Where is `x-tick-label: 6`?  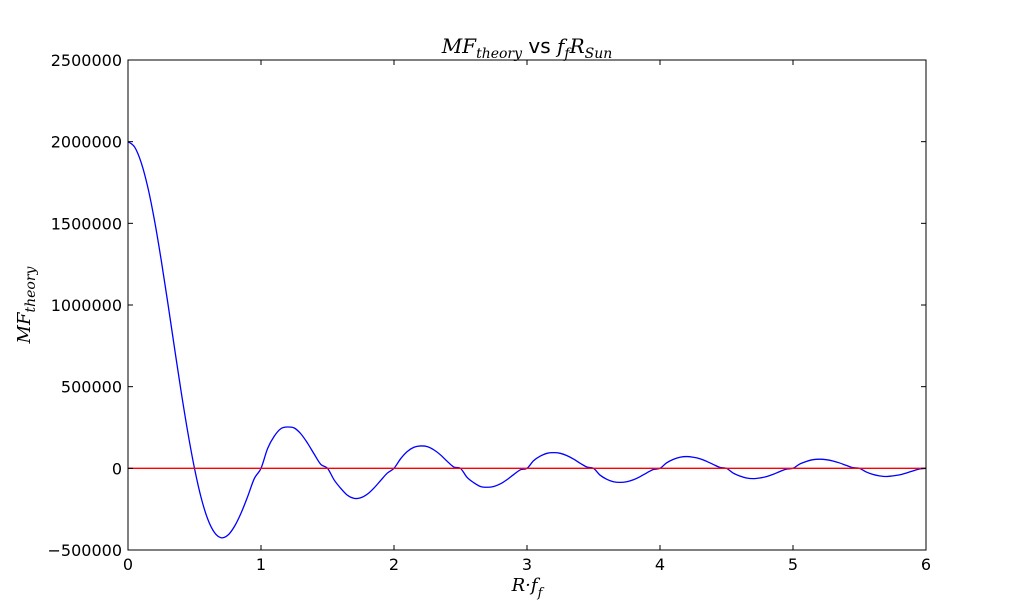 x-tick-label: 6 is located at coordinates (926, 564).